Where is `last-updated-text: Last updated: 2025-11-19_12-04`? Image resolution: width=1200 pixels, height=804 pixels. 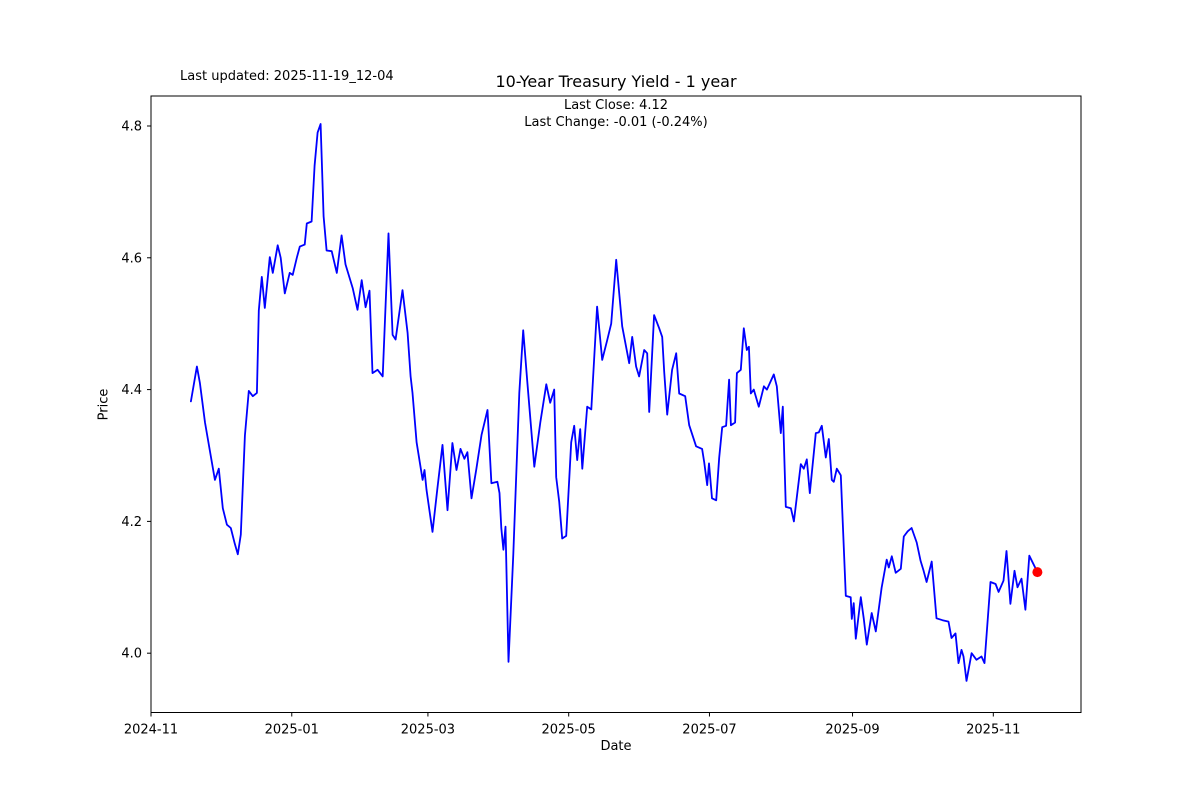
last-updated-text: Last updated: 2025-11-19_12-04 is located at coordinates (287, 76).